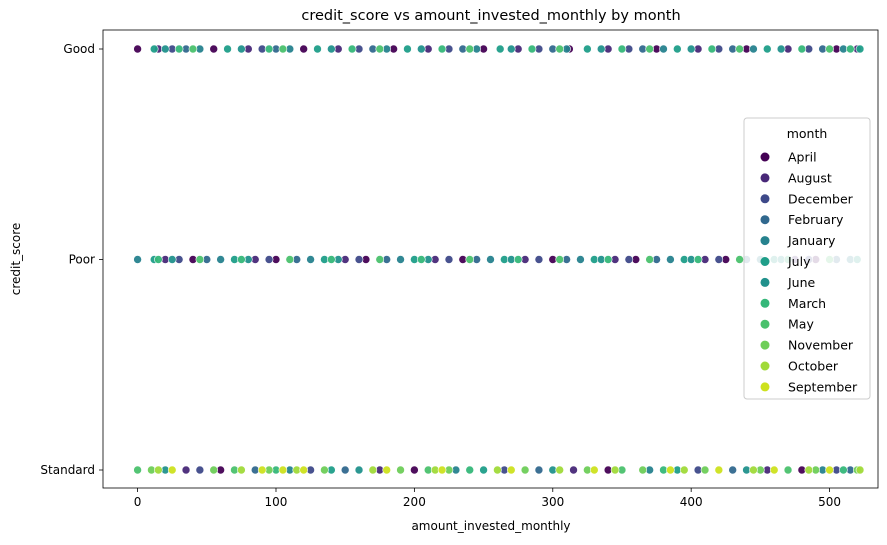  Describe the element at coordinates (67, 470) in the screenshot. I see `y-tick-label: Standard` at that location.